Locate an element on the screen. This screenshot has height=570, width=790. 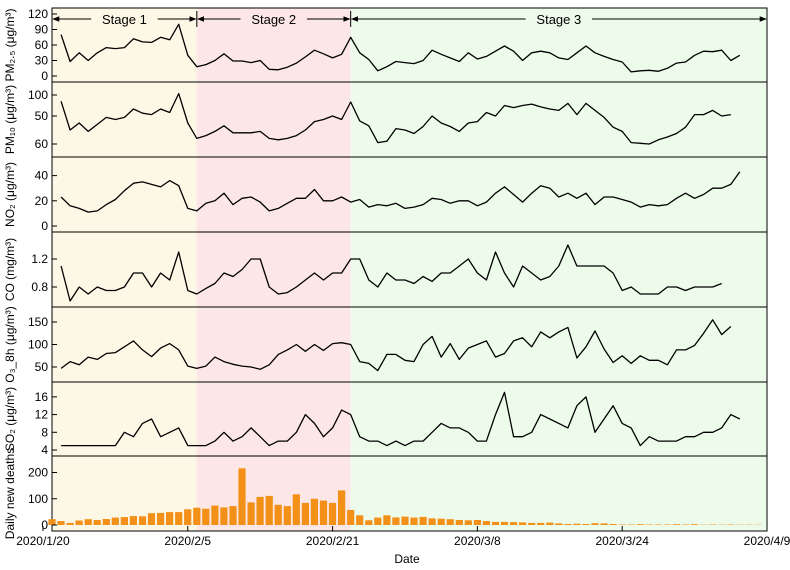
panel-4-ytick-label: 0.8 is located at coordinates (39, 287).